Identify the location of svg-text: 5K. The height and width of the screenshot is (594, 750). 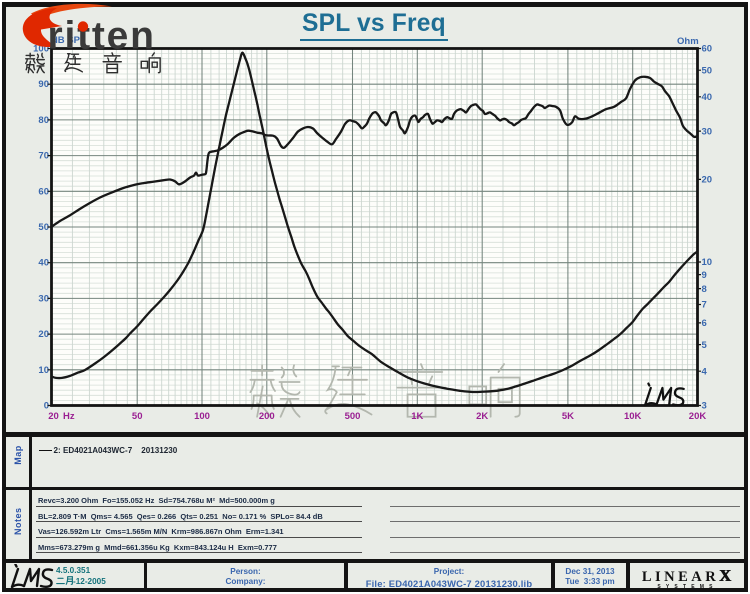
(568, 416).